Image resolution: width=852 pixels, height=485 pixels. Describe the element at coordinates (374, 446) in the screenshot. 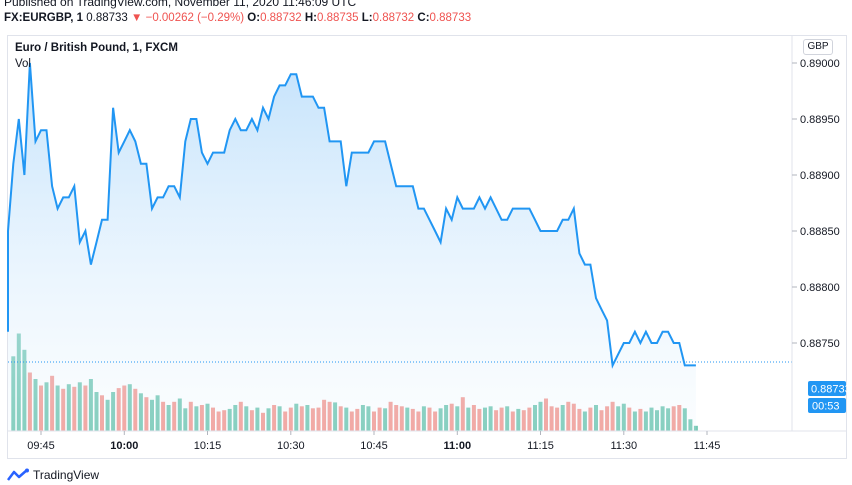

I see `time-axis-label: 10:45` at that location.